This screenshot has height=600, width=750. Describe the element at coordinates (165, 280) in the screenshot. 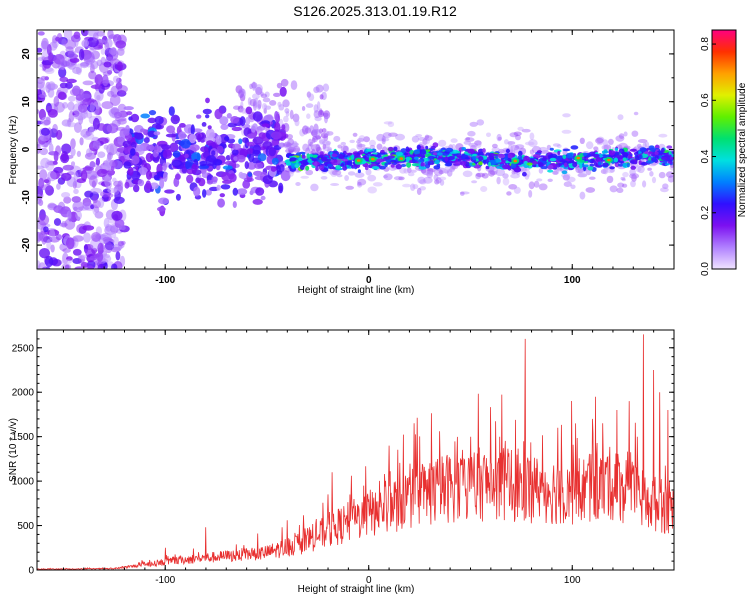

I see `x-tick-label: -100` at that location.